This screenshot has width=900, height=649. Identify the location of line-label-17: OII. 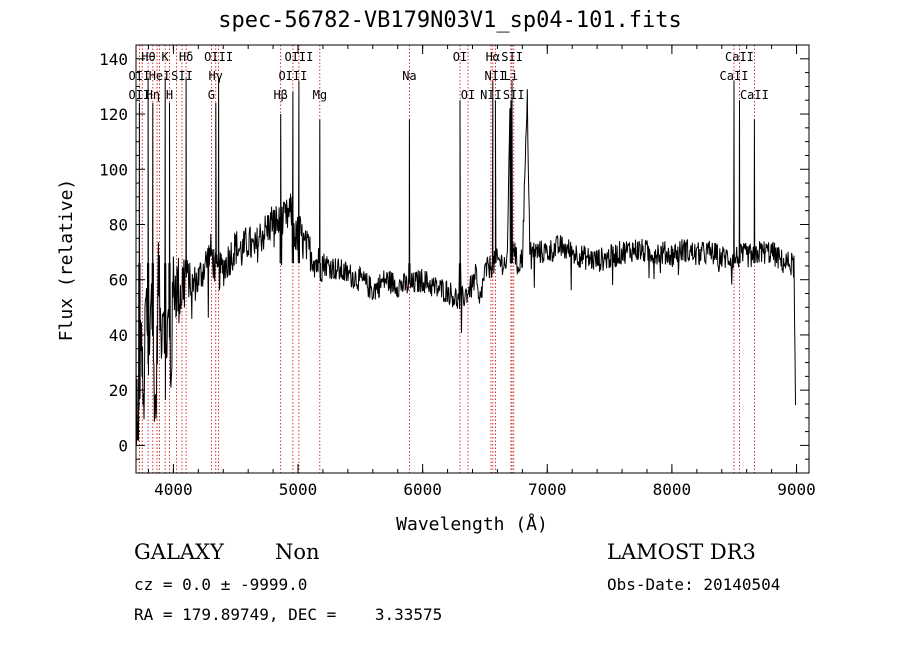
(140, 95).